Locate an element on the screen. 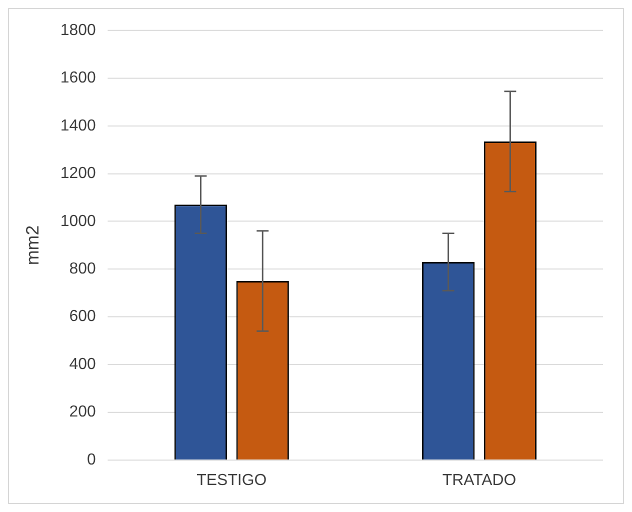 This screenshot has height=512, width=632. y-tick-label: 1800 is located at coordinates (78, 30).